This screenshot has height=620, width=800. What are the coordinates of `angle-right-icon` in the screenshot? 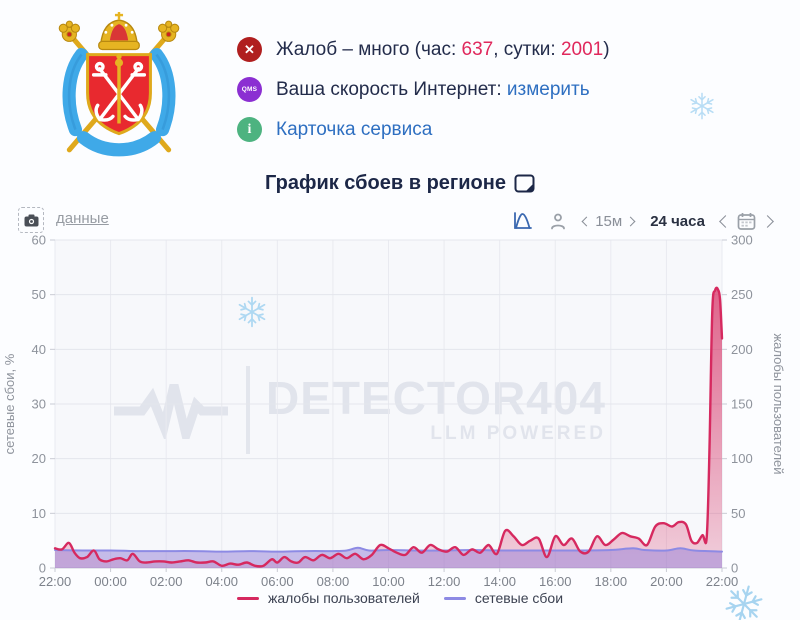 It's located at (630, 221).